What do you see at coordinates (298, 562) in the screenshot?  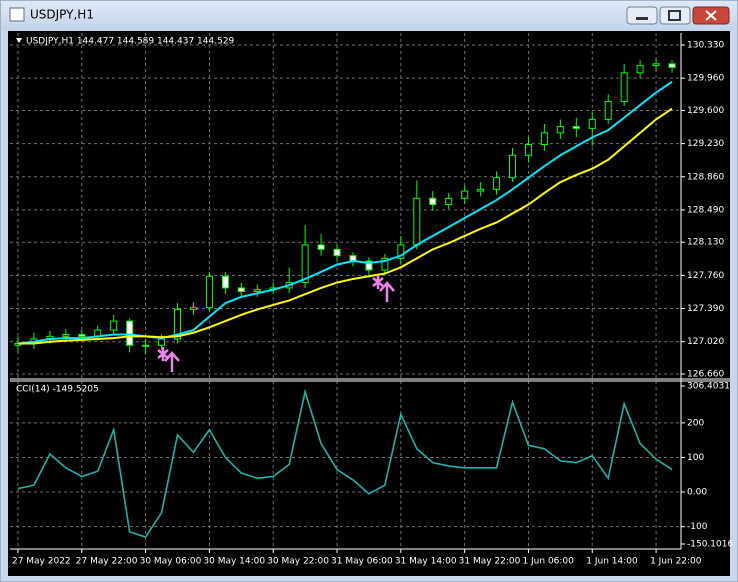 I see `x-tick-label: 30 May 22:00` at bounding box center [298, 562].